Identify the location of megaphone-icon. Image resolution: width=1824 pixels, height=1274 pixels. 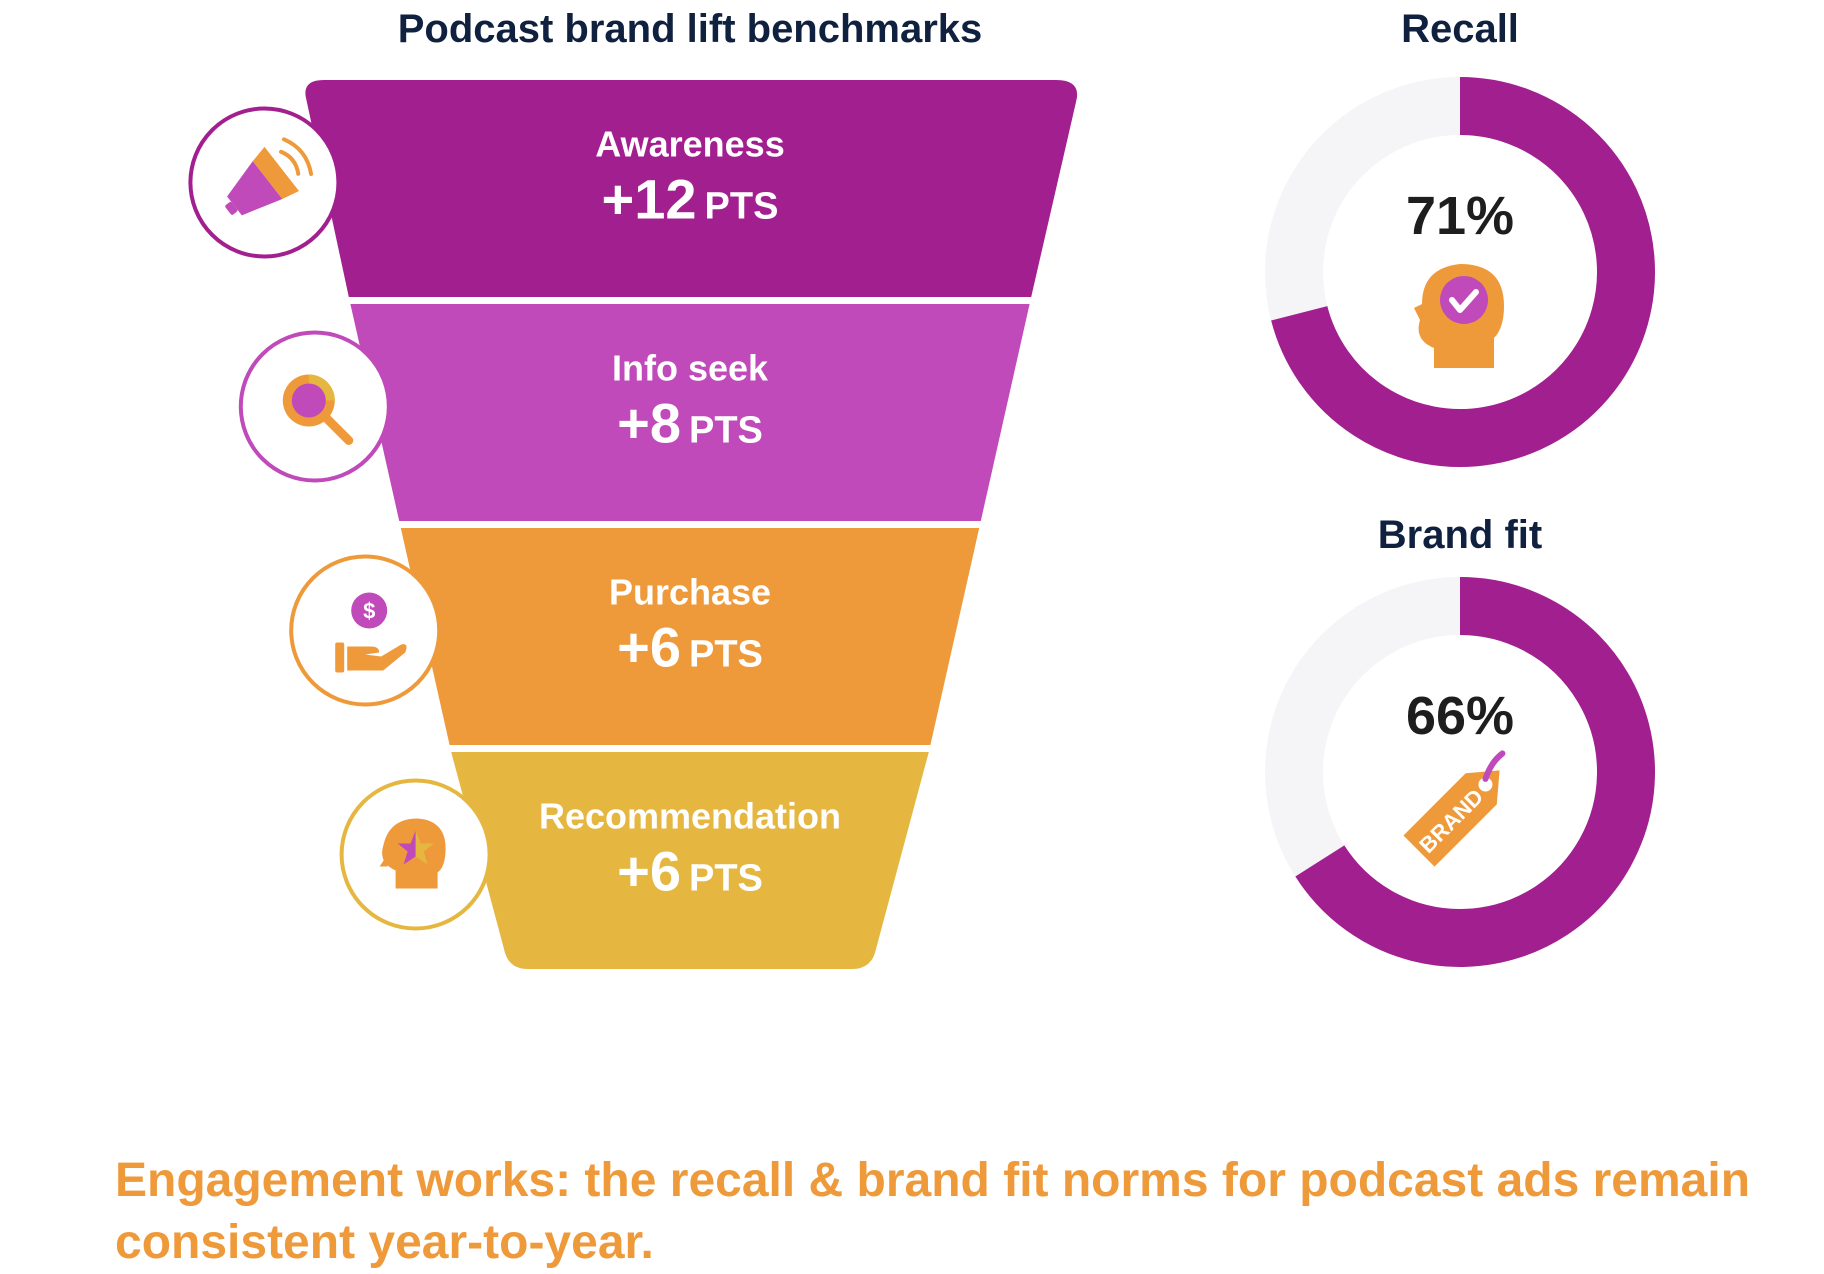
(269, 176).